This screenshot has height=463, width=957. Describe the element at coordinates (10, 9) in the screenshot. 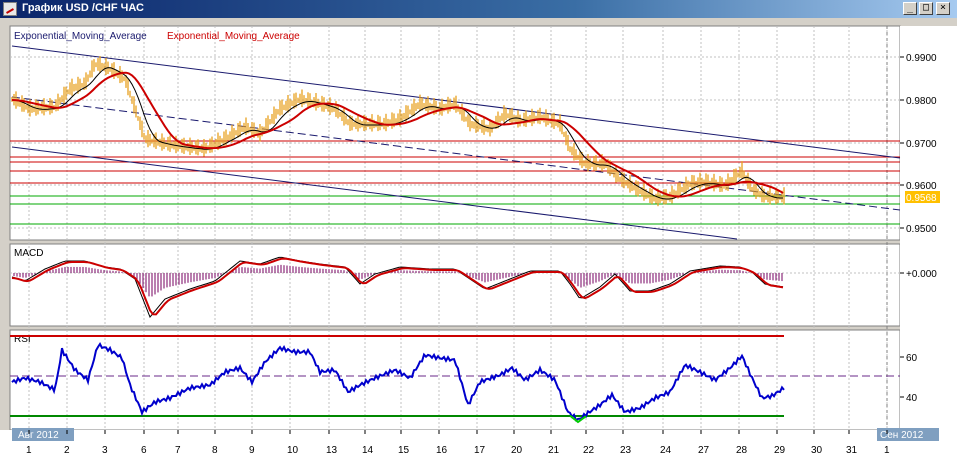

I see `chart-window-icon` at that location.